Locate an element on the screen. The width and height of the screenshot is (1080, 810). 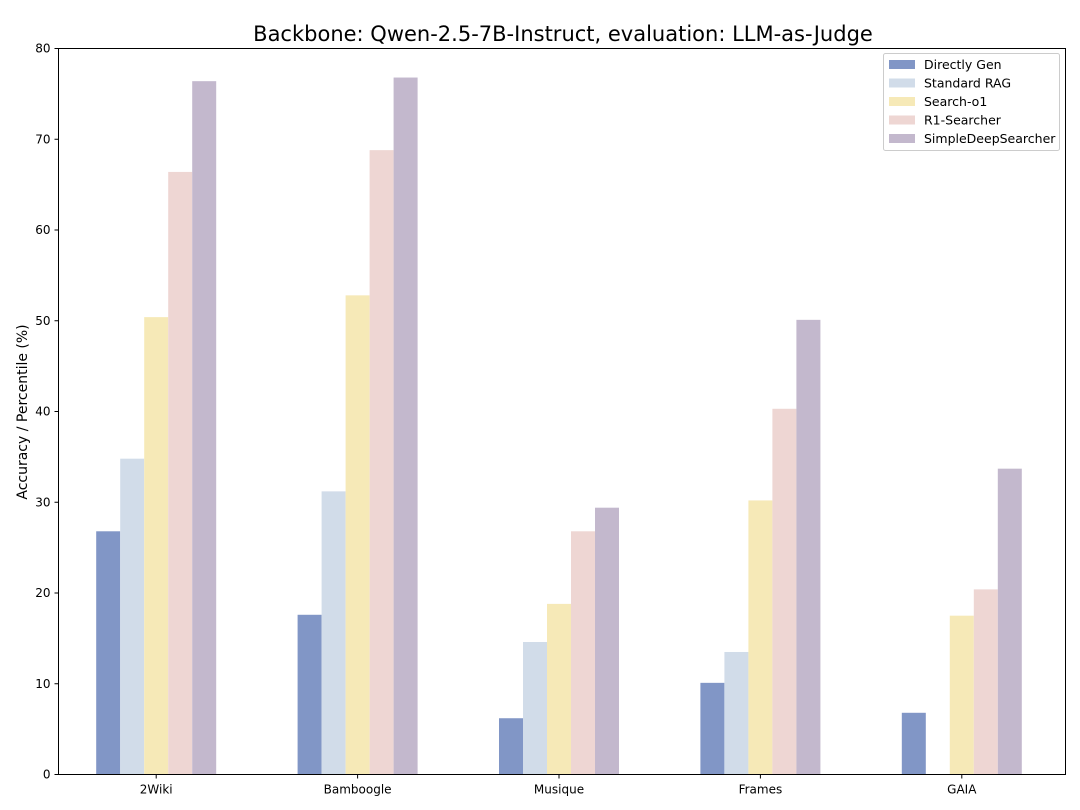
bar-standard-rag-bamboogle is located at coordinates (333, 633).